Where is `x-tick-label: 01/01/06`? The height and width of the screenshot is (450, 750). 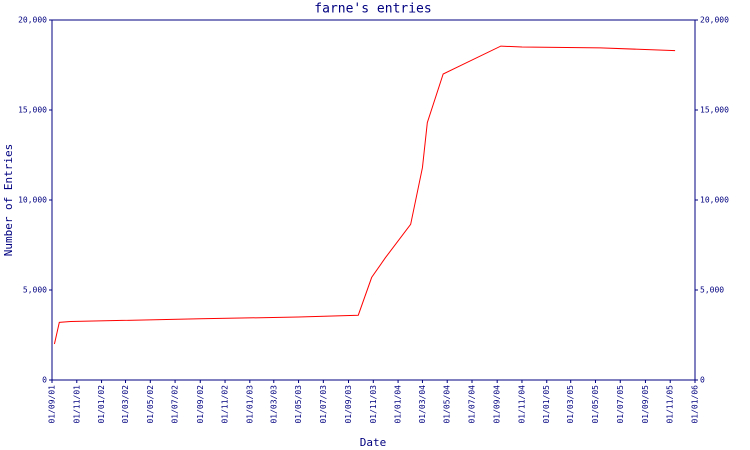
x-tick-label: 01/01/06 is located at coordinates (695, 404).